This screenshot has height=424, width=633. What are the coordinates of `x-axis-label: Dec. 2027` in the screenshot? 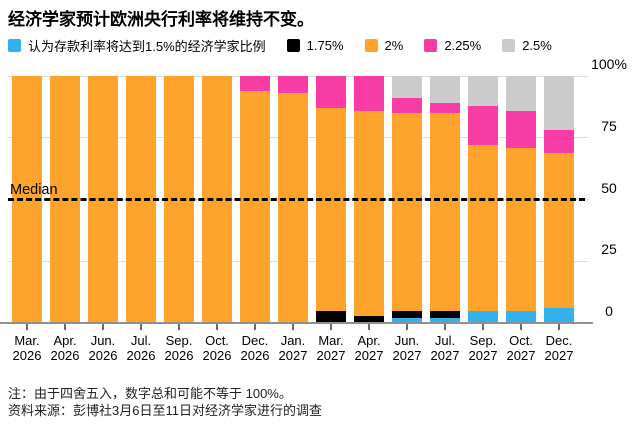 It's located at (559, 348).